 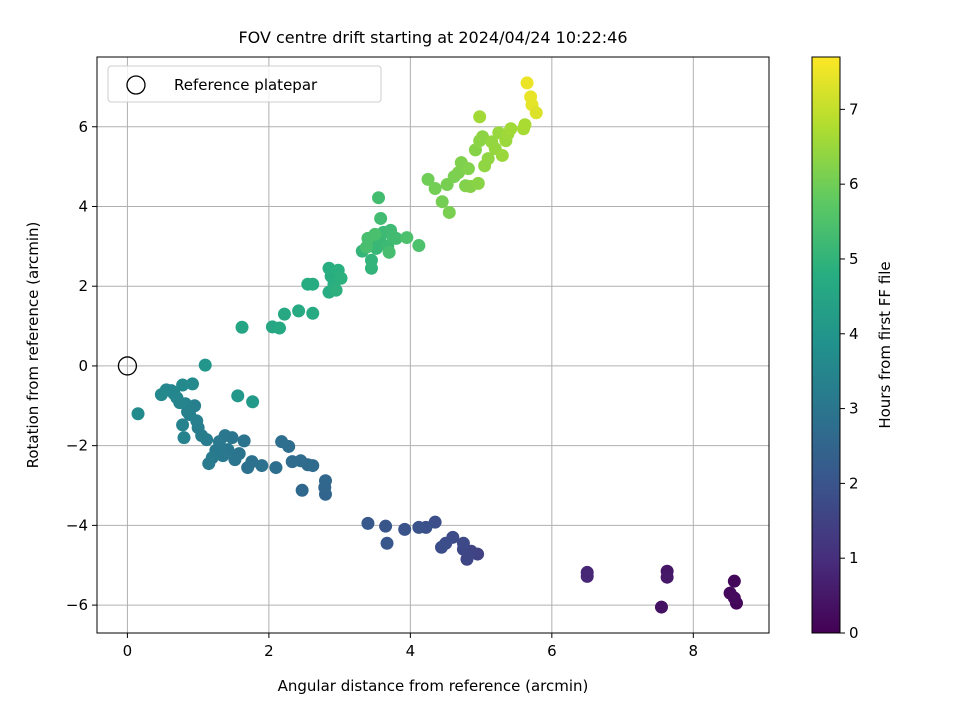 What do you see at coordinates (33, 345) in the screenshot?
I see `y-axis-label: Rotation from reference (arcmin)` at bounding box center [33, 345].